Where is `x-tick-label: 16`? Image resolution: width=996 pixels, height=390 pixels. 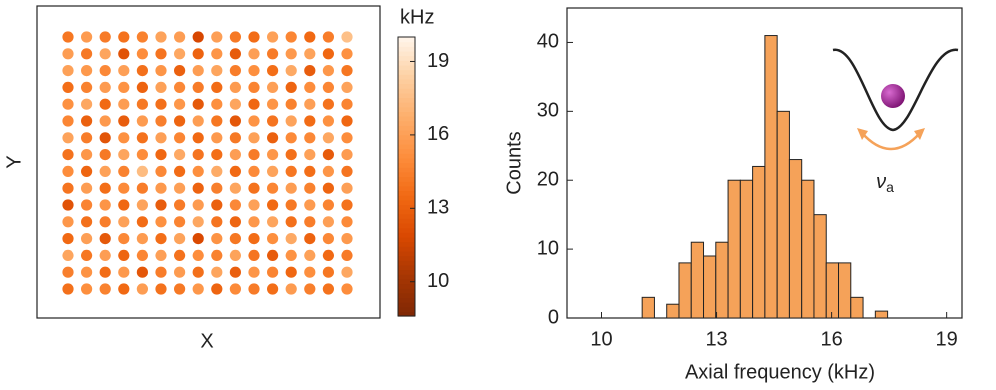
x-tick-label: 16 is located at coordinates (831, 339).